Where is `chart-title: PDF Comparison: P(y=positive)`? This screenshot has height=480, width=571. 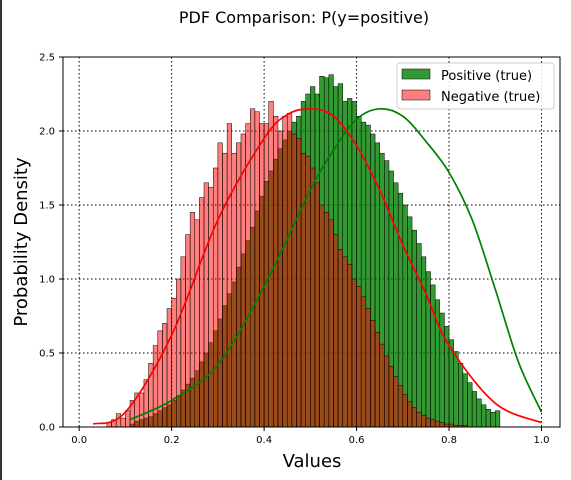
chart-title: PDF Comparison: P(y=positive) is located at coordinates (304, 17).